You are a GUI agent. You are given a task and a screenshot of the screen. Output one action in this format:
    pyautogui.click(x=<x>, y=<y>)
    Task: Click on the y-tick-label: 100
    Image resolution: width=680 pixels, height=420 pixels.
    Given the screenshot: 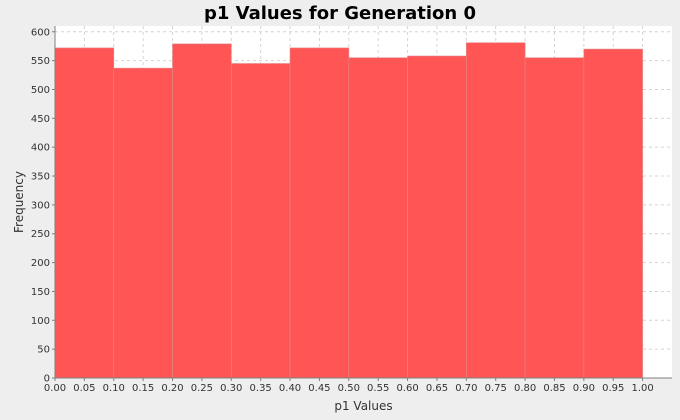 What is the action you would take?
    pyautogui.click(x=40, y=321)
    